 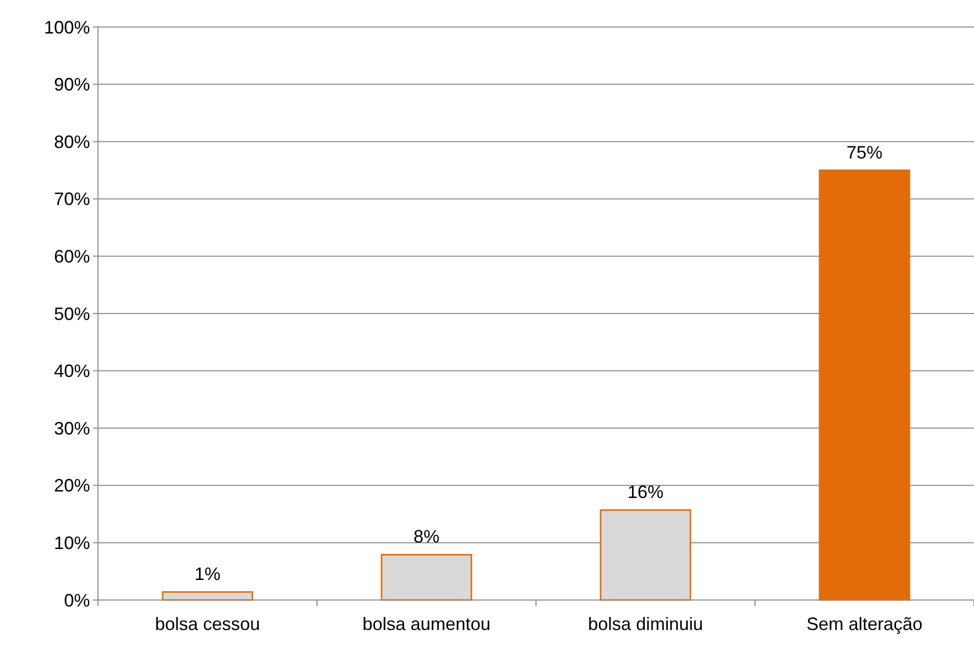 I want to click on y-tick-label: 0%, so click(x=77, y=600).